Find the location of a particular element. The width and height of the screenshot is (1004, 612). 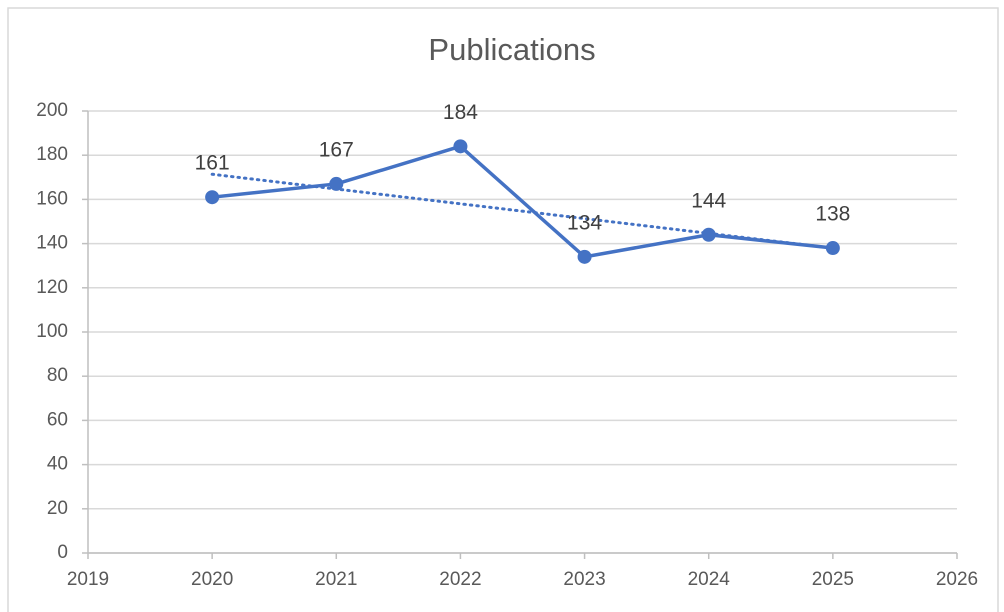

series-line is located at coordinates (522, 201).